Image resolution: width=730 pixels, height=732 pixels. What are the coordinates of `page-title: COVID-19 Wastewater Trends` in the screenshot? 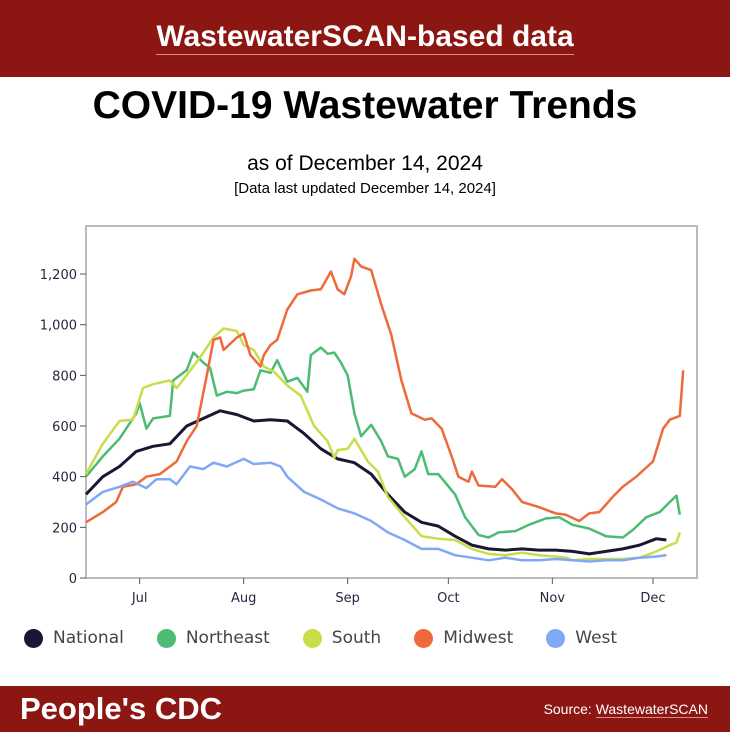 It's located at (365, 105).